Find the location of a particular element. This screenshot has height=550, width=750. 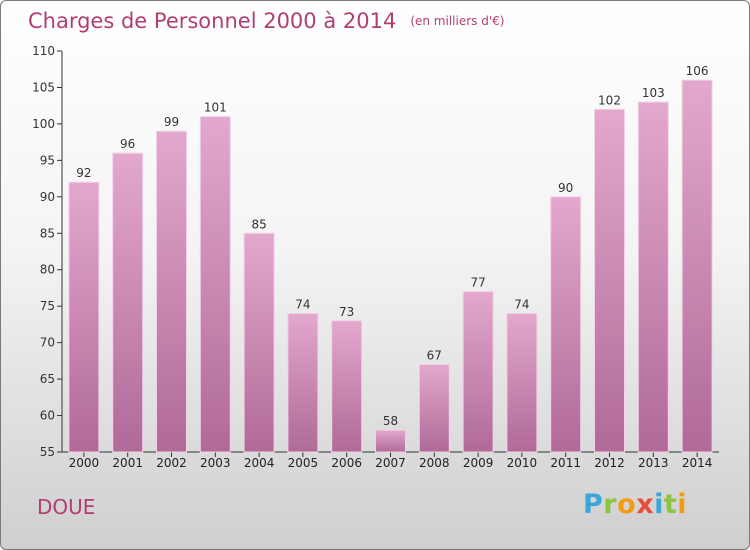

bar-2000 is located at coordinates (84, 317).